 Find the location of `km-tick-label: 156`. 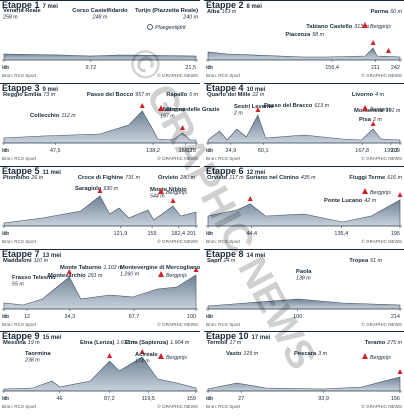

km-tick-label: 156 is located at coordinates (395, 399).